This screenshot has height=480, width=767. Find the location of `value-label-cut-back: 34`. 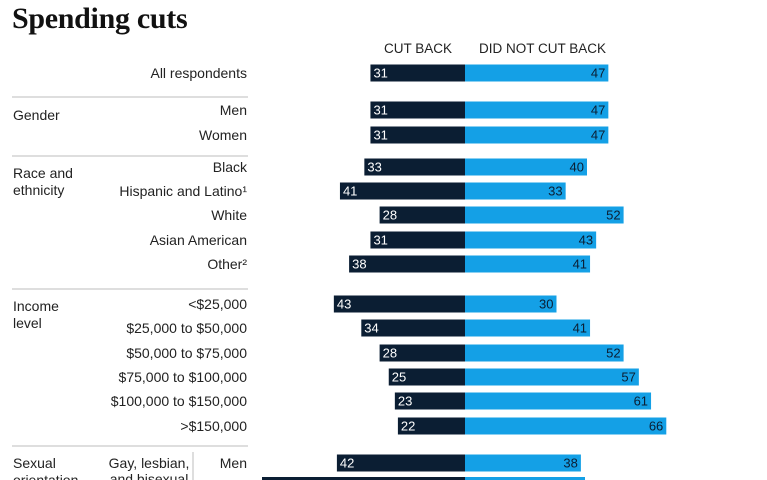

value-label-cut-back: 34 is located at coordinates (371, 328).